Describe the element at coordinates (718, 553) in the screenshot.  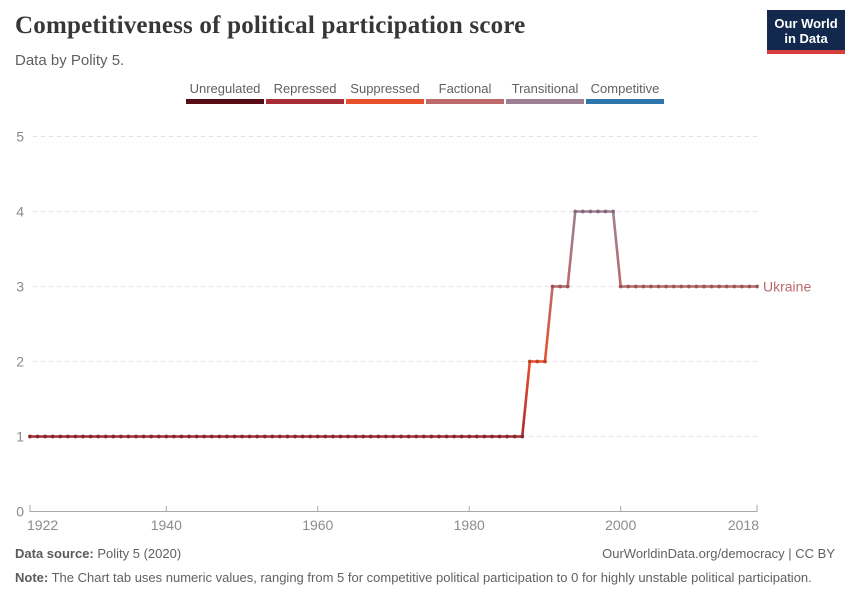
I see `owid-link: OurWorldinData.org/democracy | CC BY` at that location.